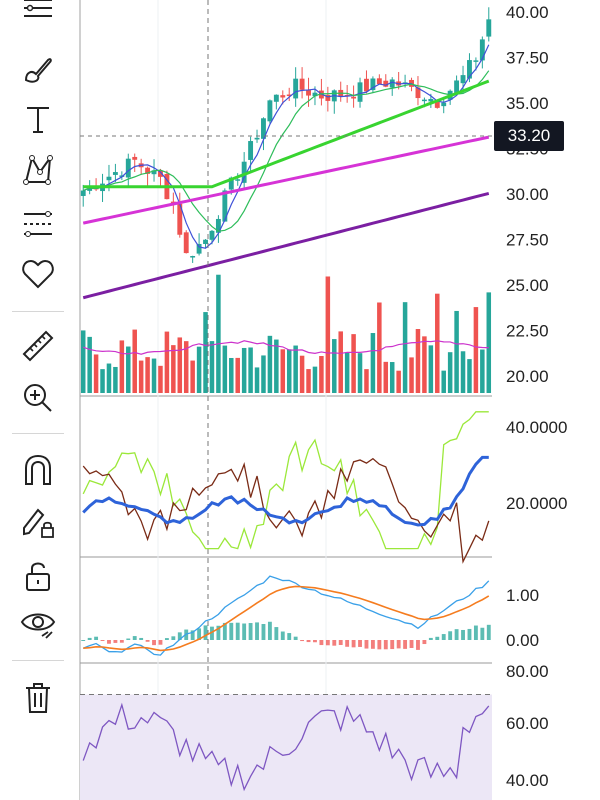 This screenshot has height=800, width=600. I want to click on price-axis-label: 35.00, so click(527, 103).